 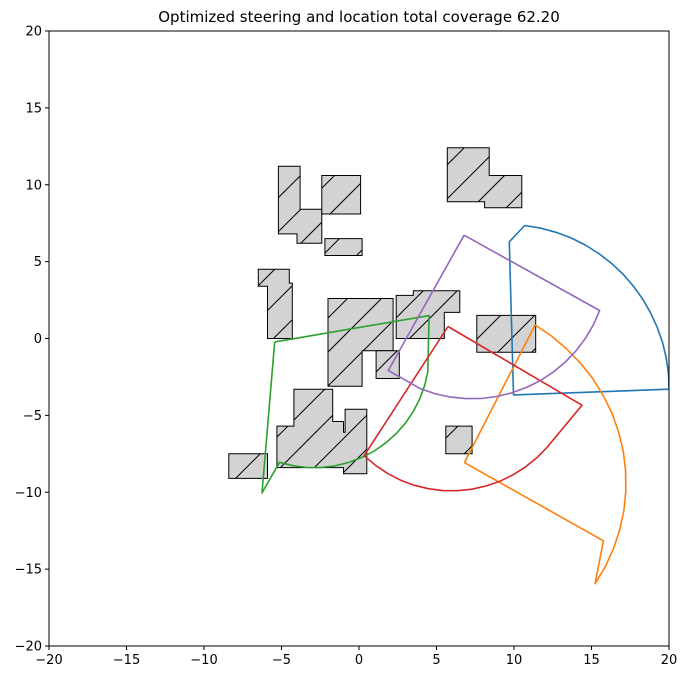 I want to click on y-tick-label: −10, so click(x=28, y=493).